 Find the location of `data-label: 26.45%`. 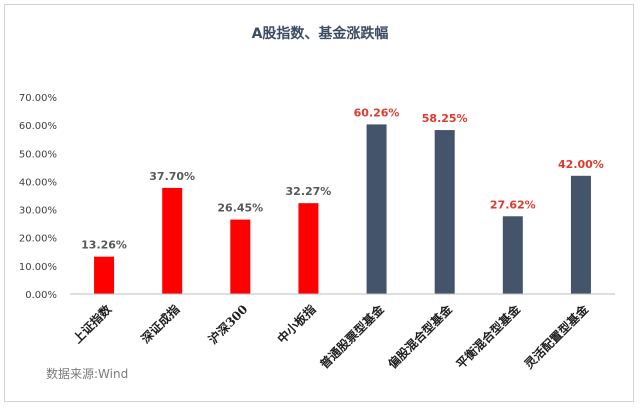

data-label: 26.45% is located at coordinates (240, 208).